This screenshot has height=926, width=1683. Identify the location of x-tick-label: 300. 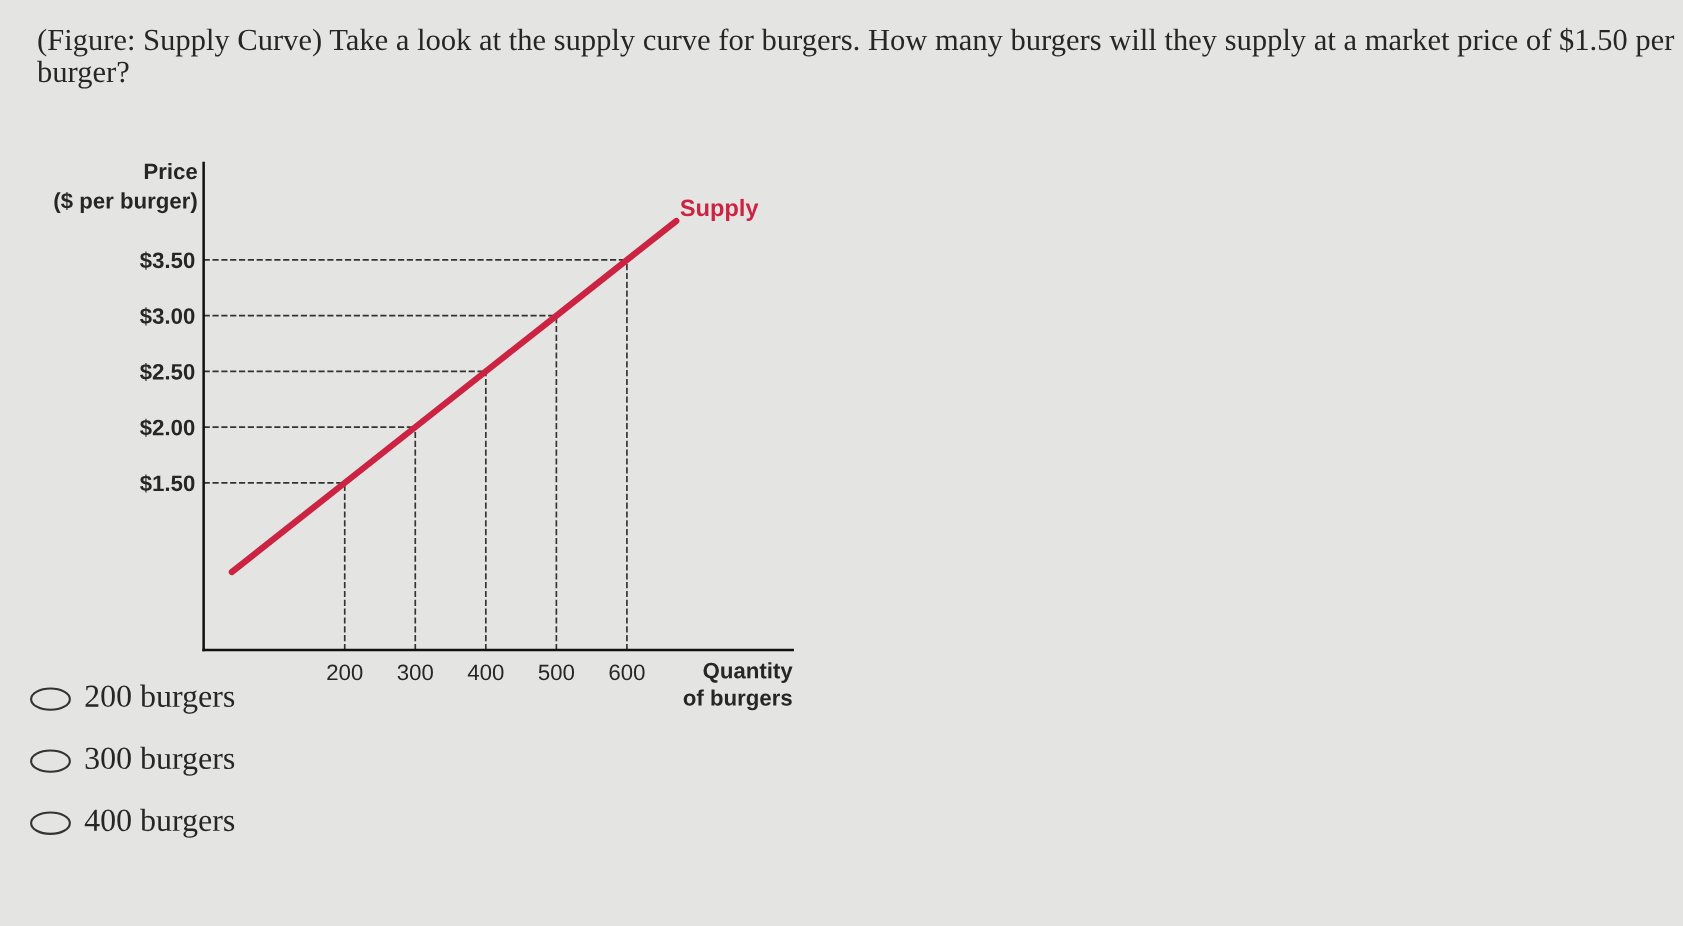
(415, 672).